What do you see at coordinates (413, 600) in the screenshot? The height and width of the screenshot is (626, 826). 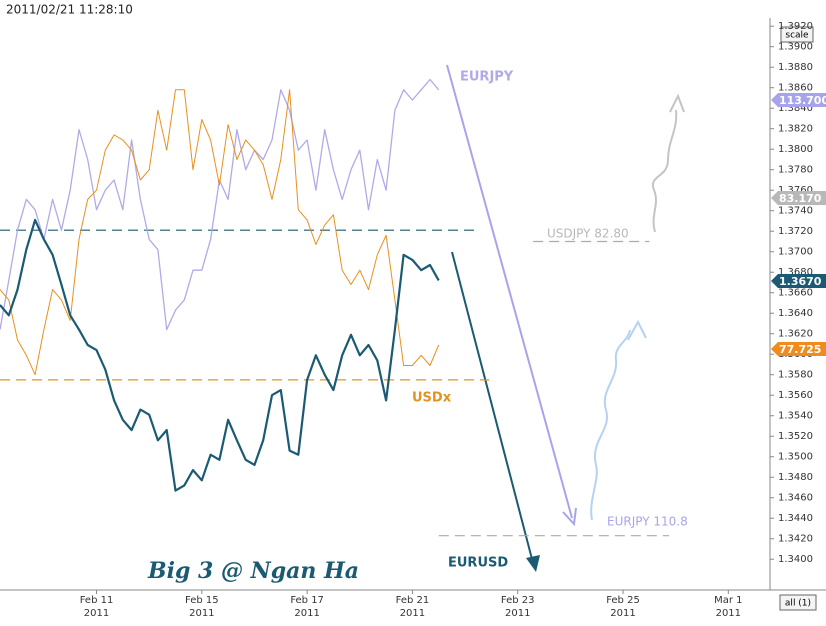 I see `x-tick-label: Feb 21` at bounding box center [413, 600].